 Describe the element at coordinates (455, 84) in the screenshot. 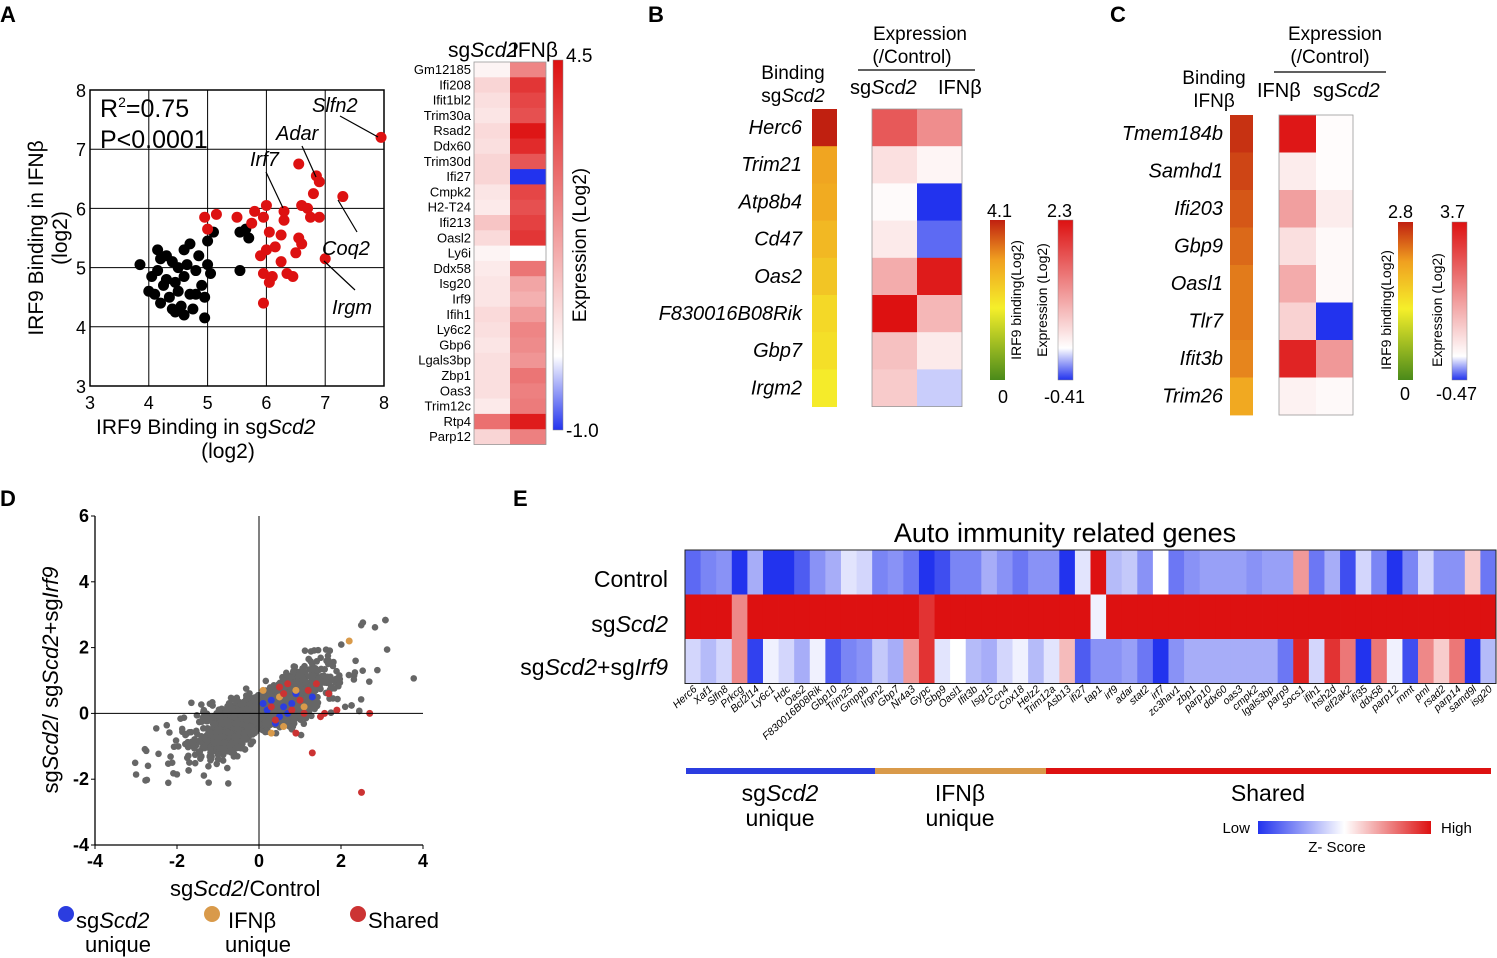

I see `panel-a-row-Ifi208: Ifi208` at that location.